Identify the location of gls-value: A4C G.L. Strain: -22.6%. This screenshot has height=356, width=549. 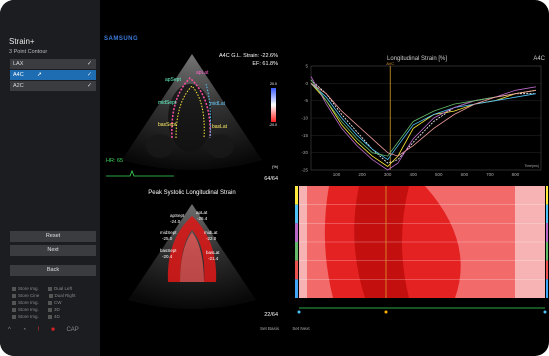
(248, 56).